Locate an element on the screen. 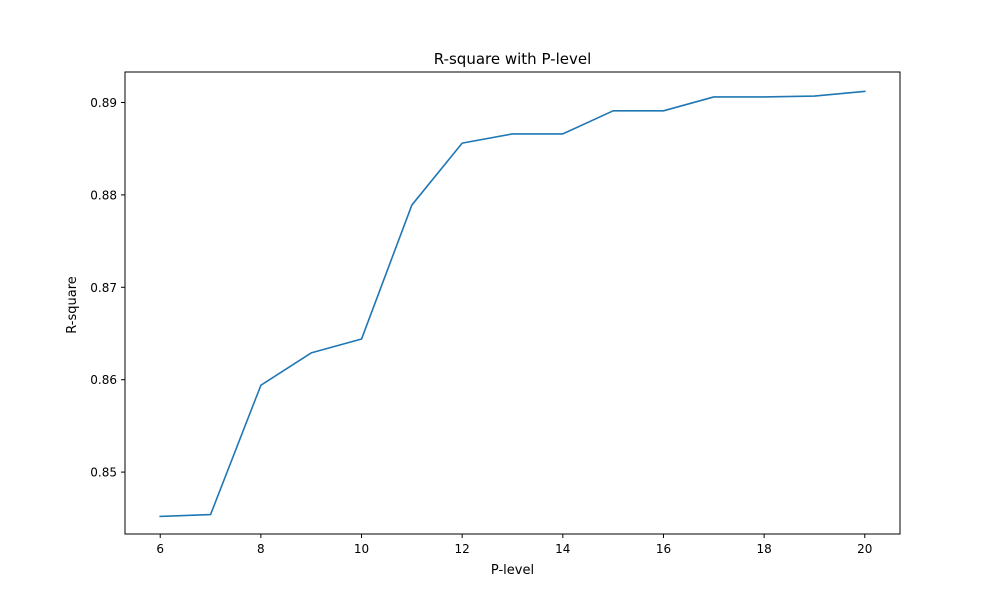 The width and height of the screenshot is (1000, 600). y-tick-label: 0.88 is located at coordinates (103, 195).